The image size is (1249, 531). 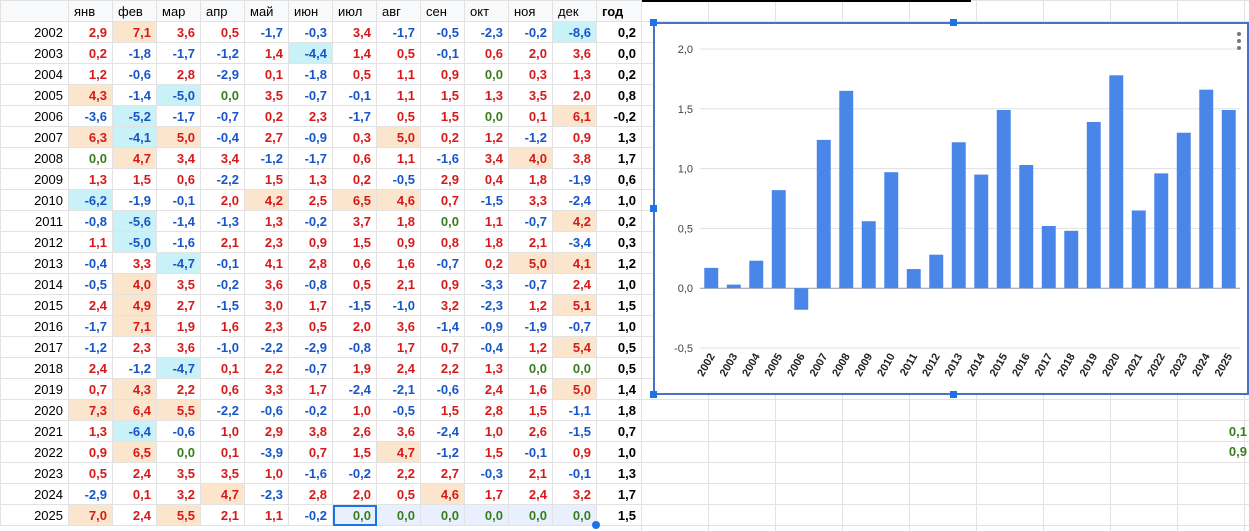 What do you see at coordinates (1093, 205) in the screenshot?
I see `bar-2019` at bounding box center [1093, 205].